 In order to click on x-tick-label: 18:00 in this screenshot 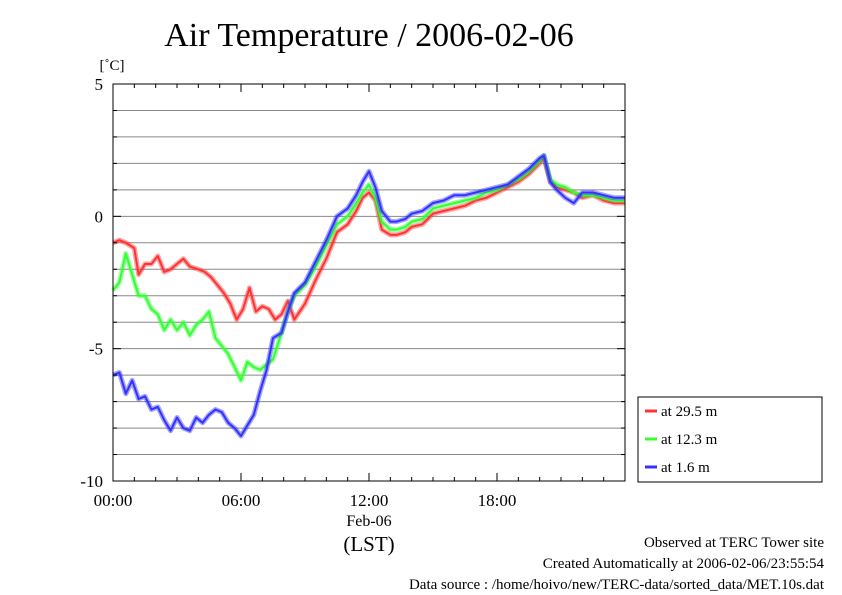, I will do `click(497, 500)`.